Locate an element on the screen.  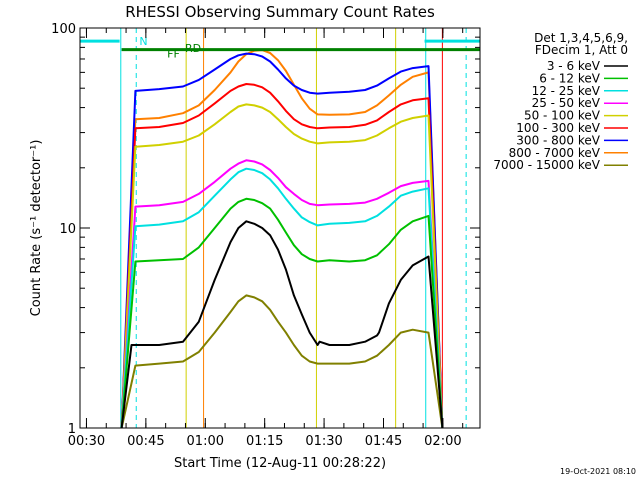
x-axis-label: Start Time (12-Aug-11 00:28:22) is located at coordinates (280, 463).